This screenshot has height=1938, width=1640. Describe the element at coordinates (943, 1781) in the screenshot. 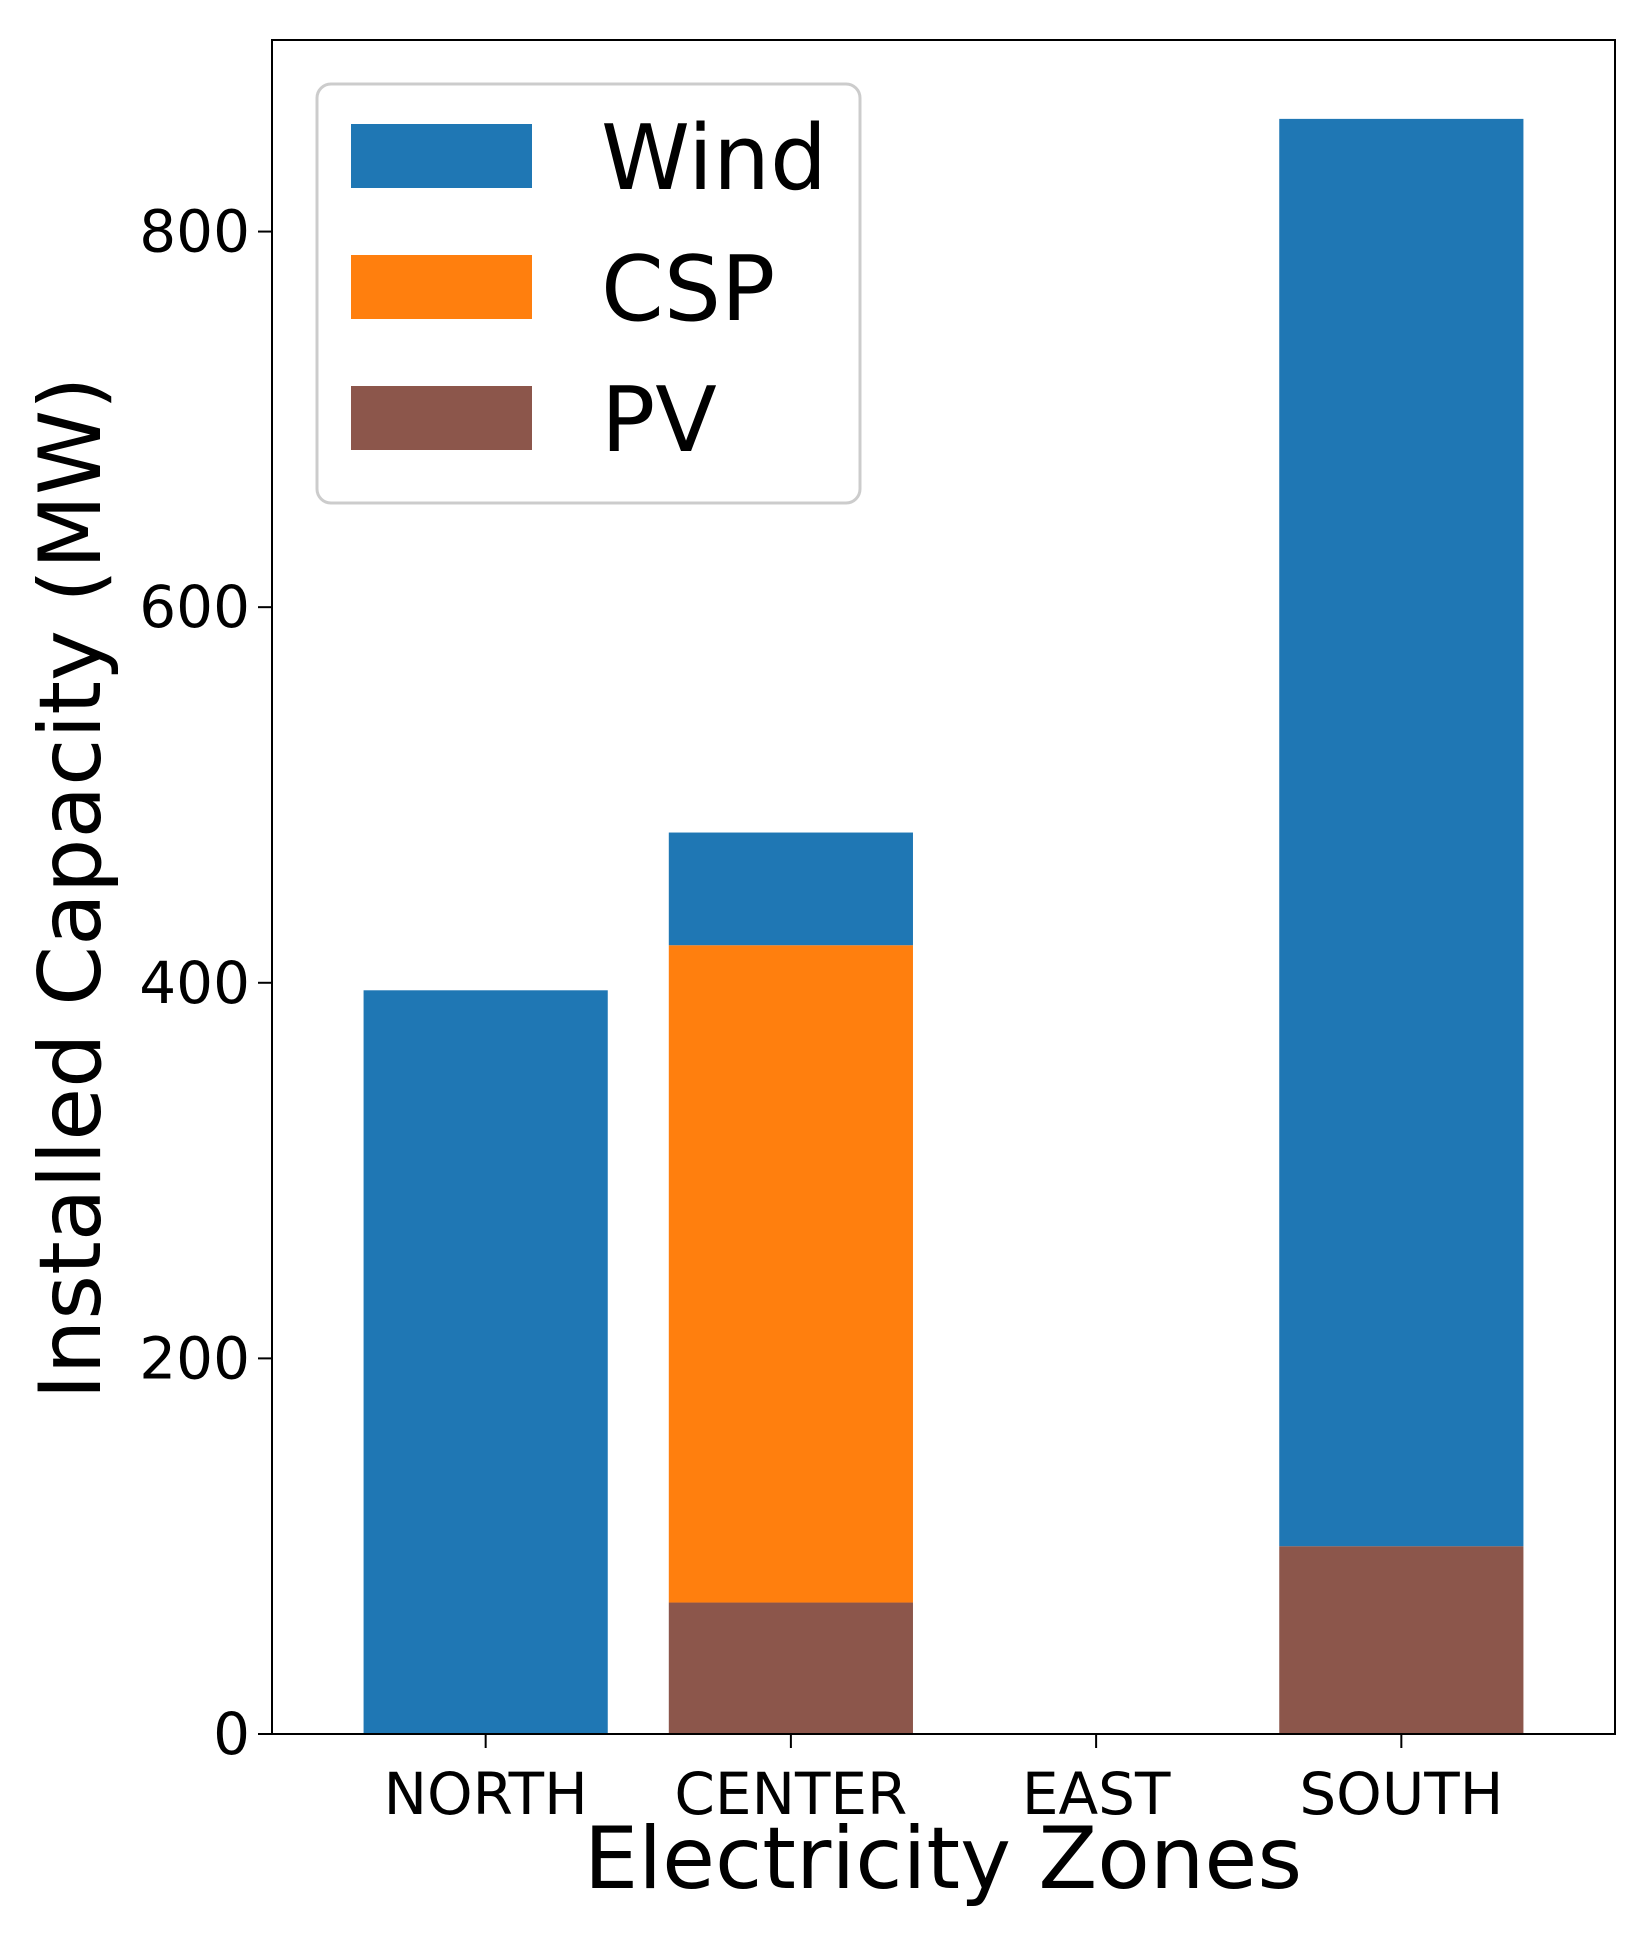

I see `x-axis-ticks: NORTH CENTER EAST SOUTH` at that location.